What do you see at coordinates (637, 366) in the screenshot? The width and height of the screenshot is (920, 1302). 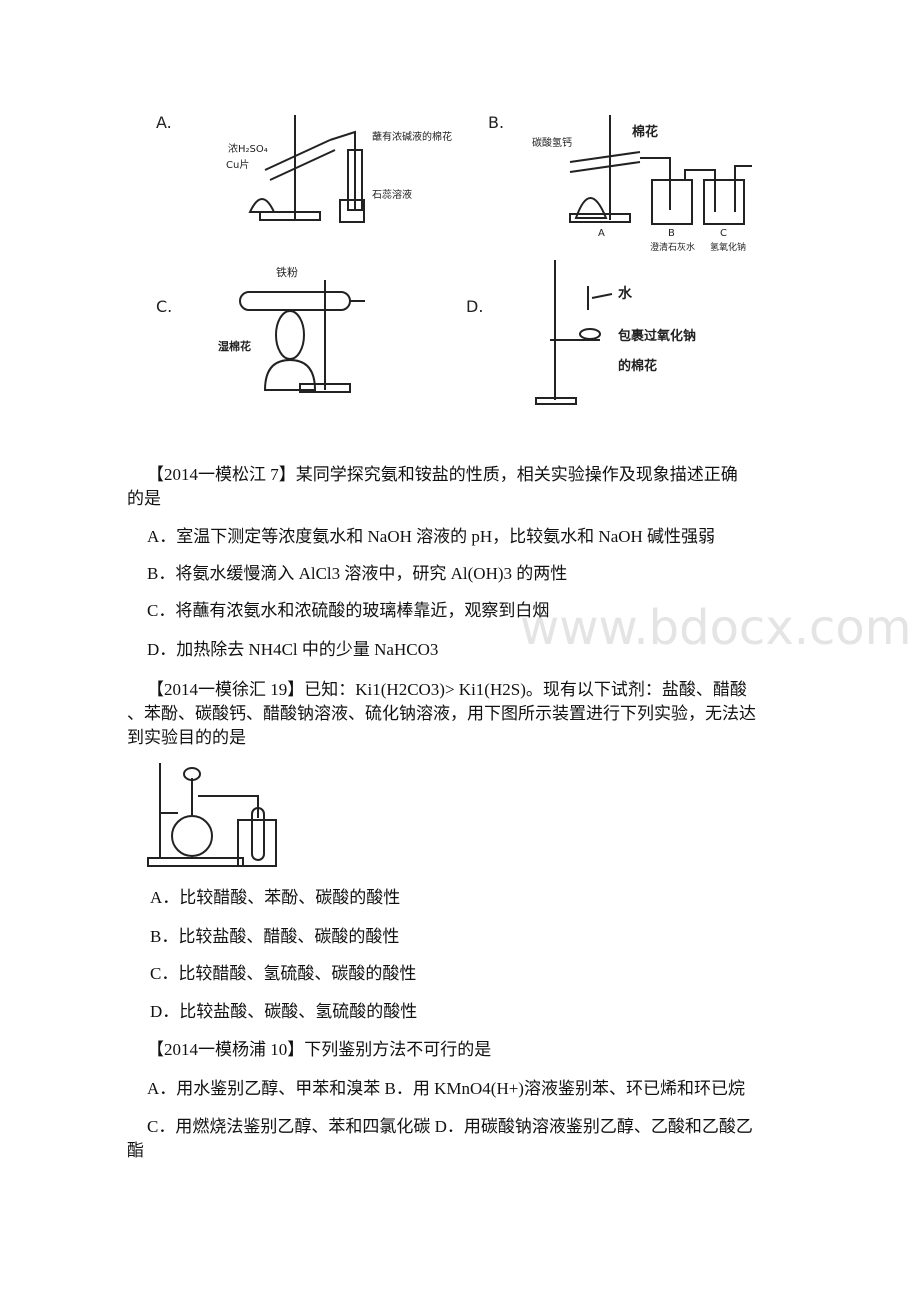 I see `note: 的棉花` at bounding box center [637, 366].